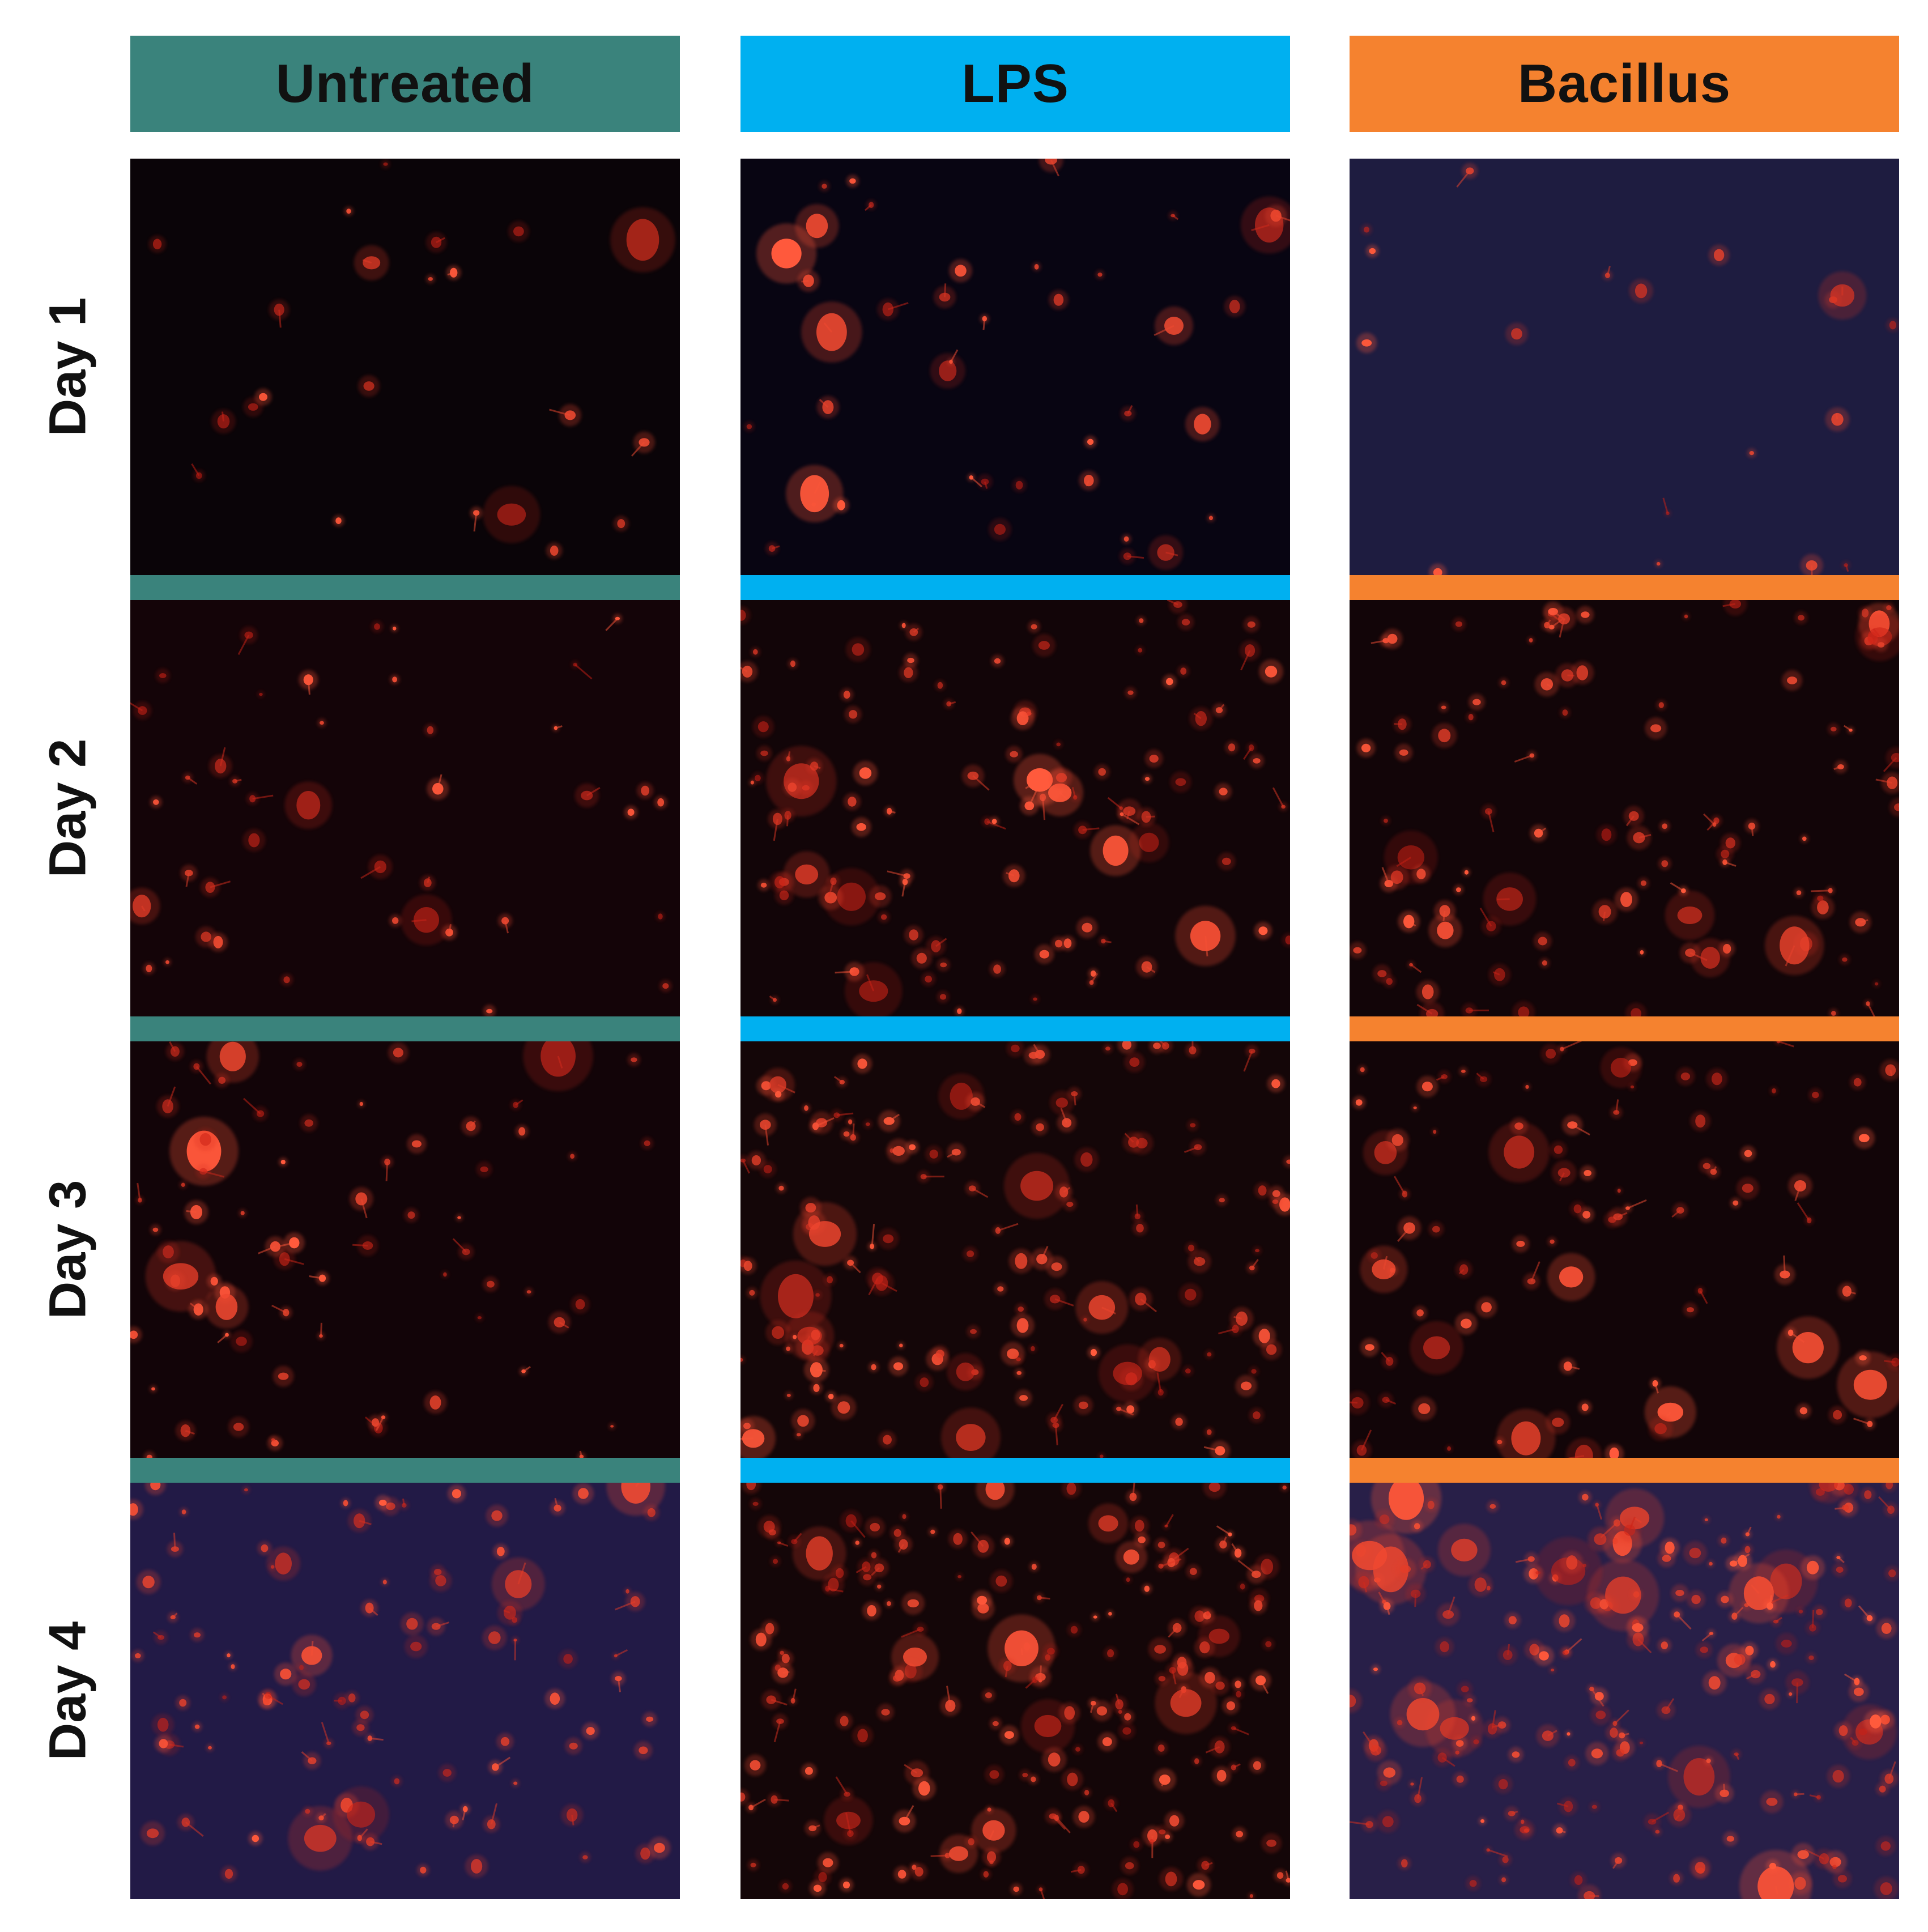 The height and width of the screenshot is (1932, 1928). I want to click on micrograph-background, so click(405, 1691).